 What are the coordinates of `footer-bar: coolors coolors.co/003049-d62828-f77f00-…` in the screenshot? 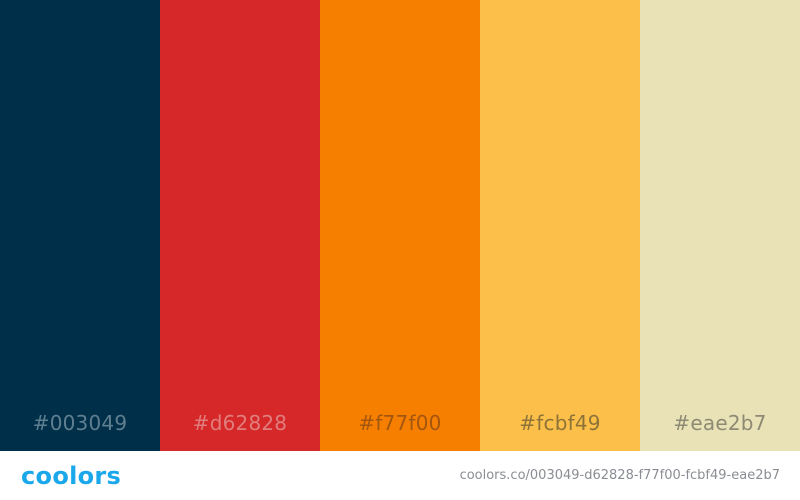 It's located at (400, 475).